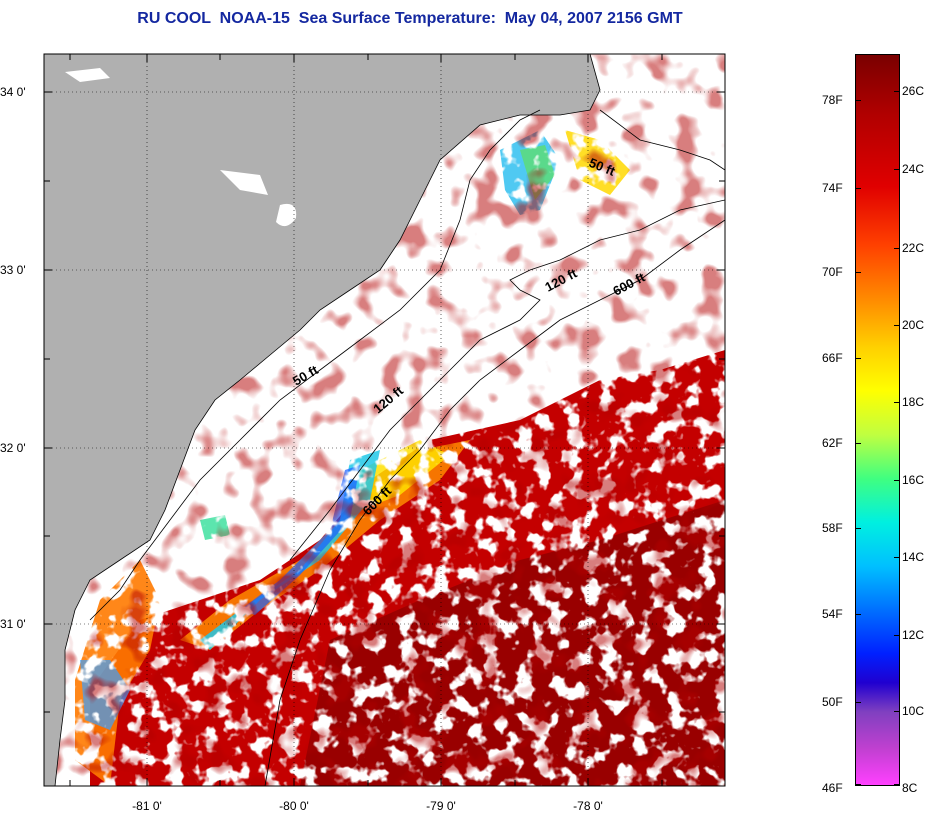  Describe the element at coordinates (910, 788) in the screenshot. I see `colorbar-c-label: 8C` at that location.